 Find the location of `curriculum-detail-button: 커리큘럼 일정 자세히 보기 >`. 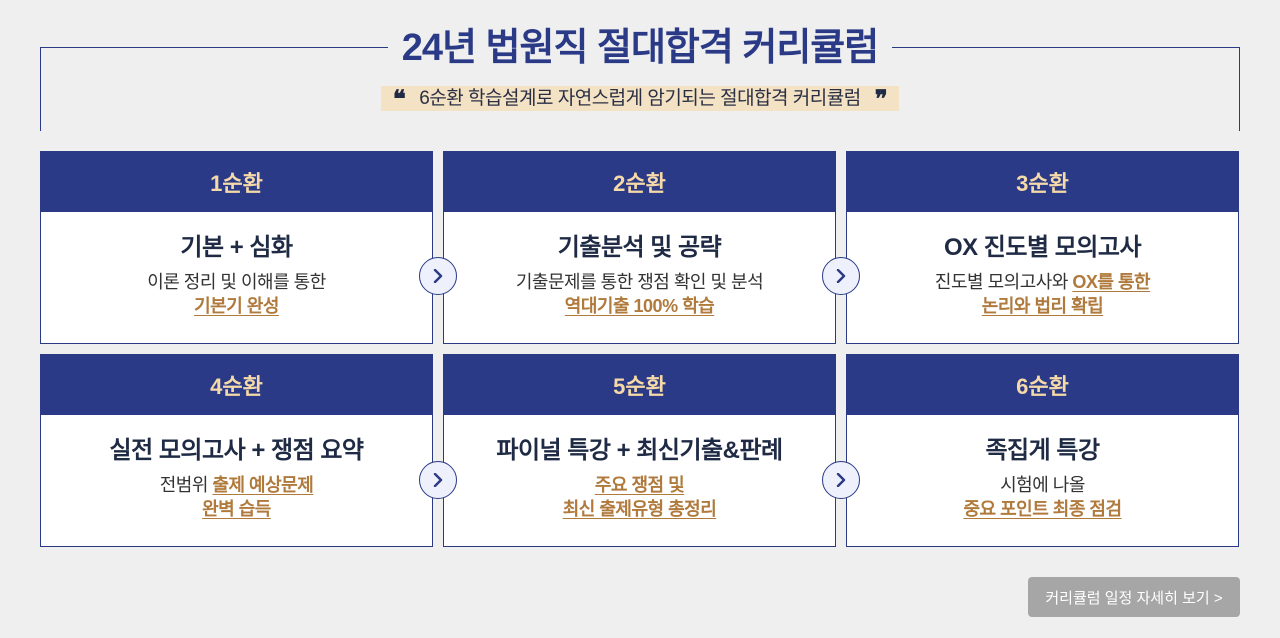

curriculum-detail-button: 커리큘럼 일정 자세히 보기 > is located at coordinates (1134, 597).